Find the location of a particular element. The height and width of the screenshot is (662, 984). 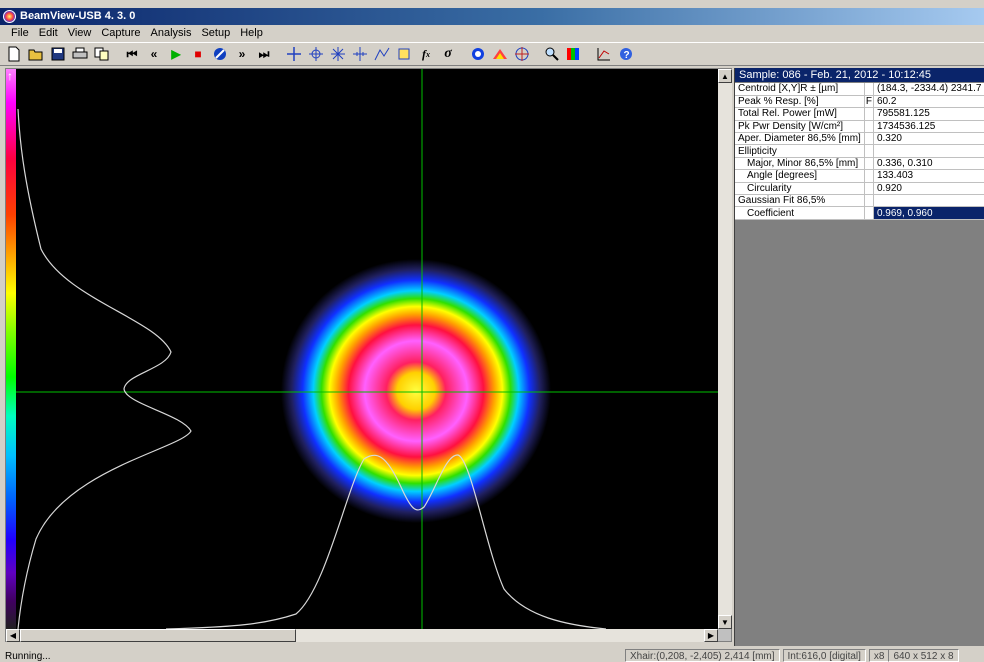

print-icon is located at coordinates (80, 54).